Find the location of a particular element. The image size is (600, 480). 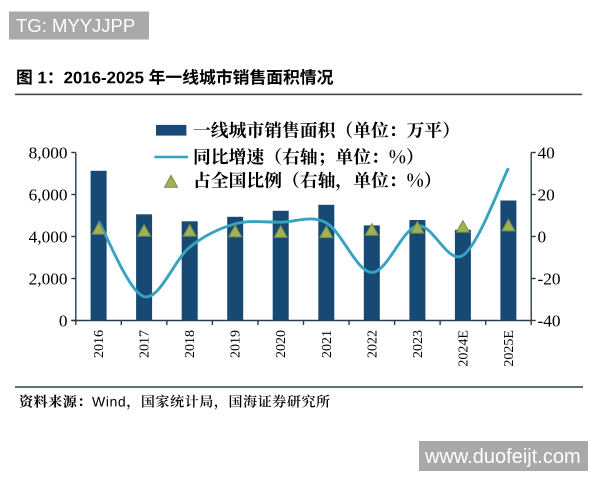

svg-text: 2021 is located at coordinates (327, 344).